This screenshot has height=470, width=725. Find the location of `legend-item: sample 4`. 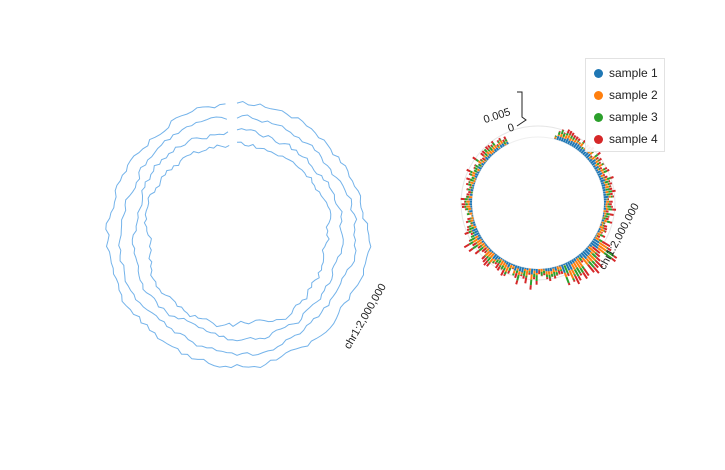

legend-item: sample 4 is located at coordinates (626, 139).